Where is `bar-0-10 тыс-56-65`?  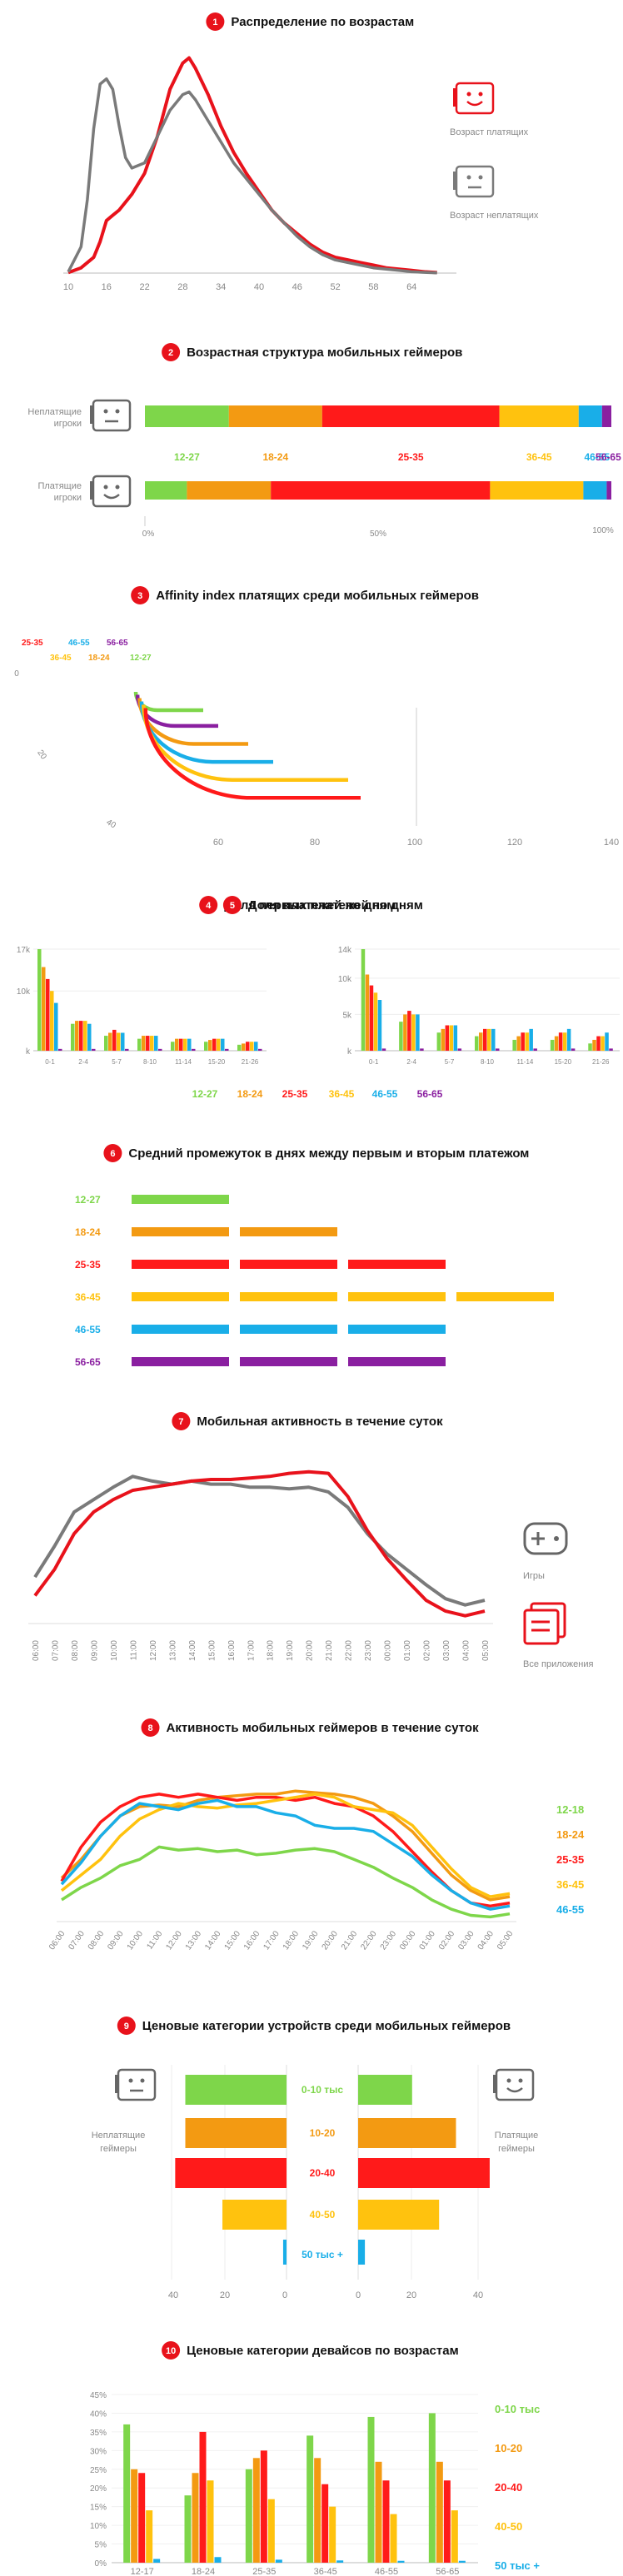 bar-0-10 тыс-56-65 is located at coordinates (432, 2488).